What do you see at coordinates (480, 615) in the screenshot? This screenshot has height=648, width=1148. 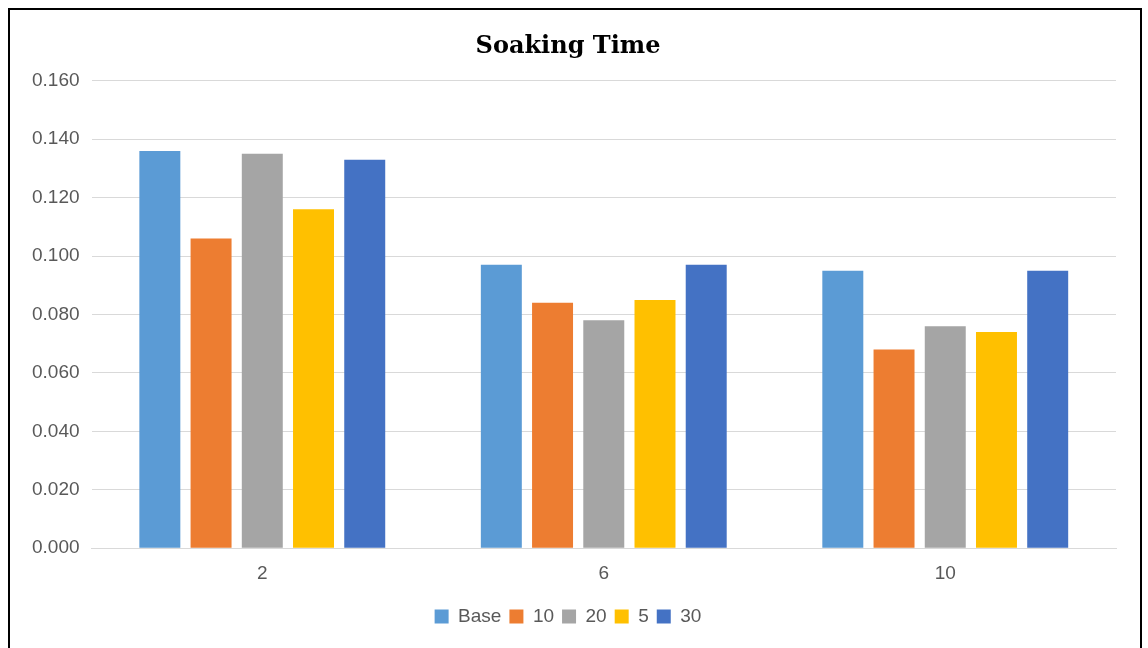 I see `legend-label: Base` at bounding box center [480, 615].